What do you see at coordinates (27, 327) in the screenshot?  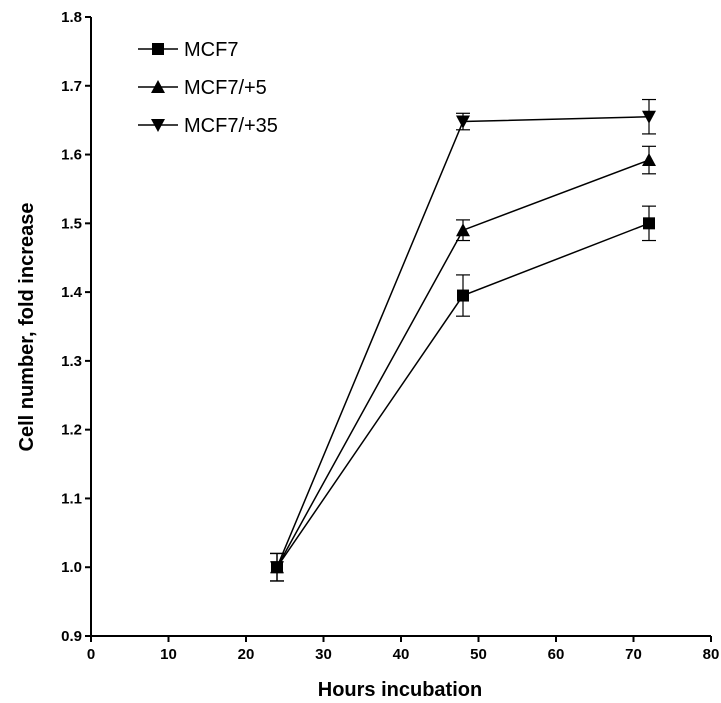 I see `y-axis-label: Cell number, fold increase` at bounding box center [27, 327].